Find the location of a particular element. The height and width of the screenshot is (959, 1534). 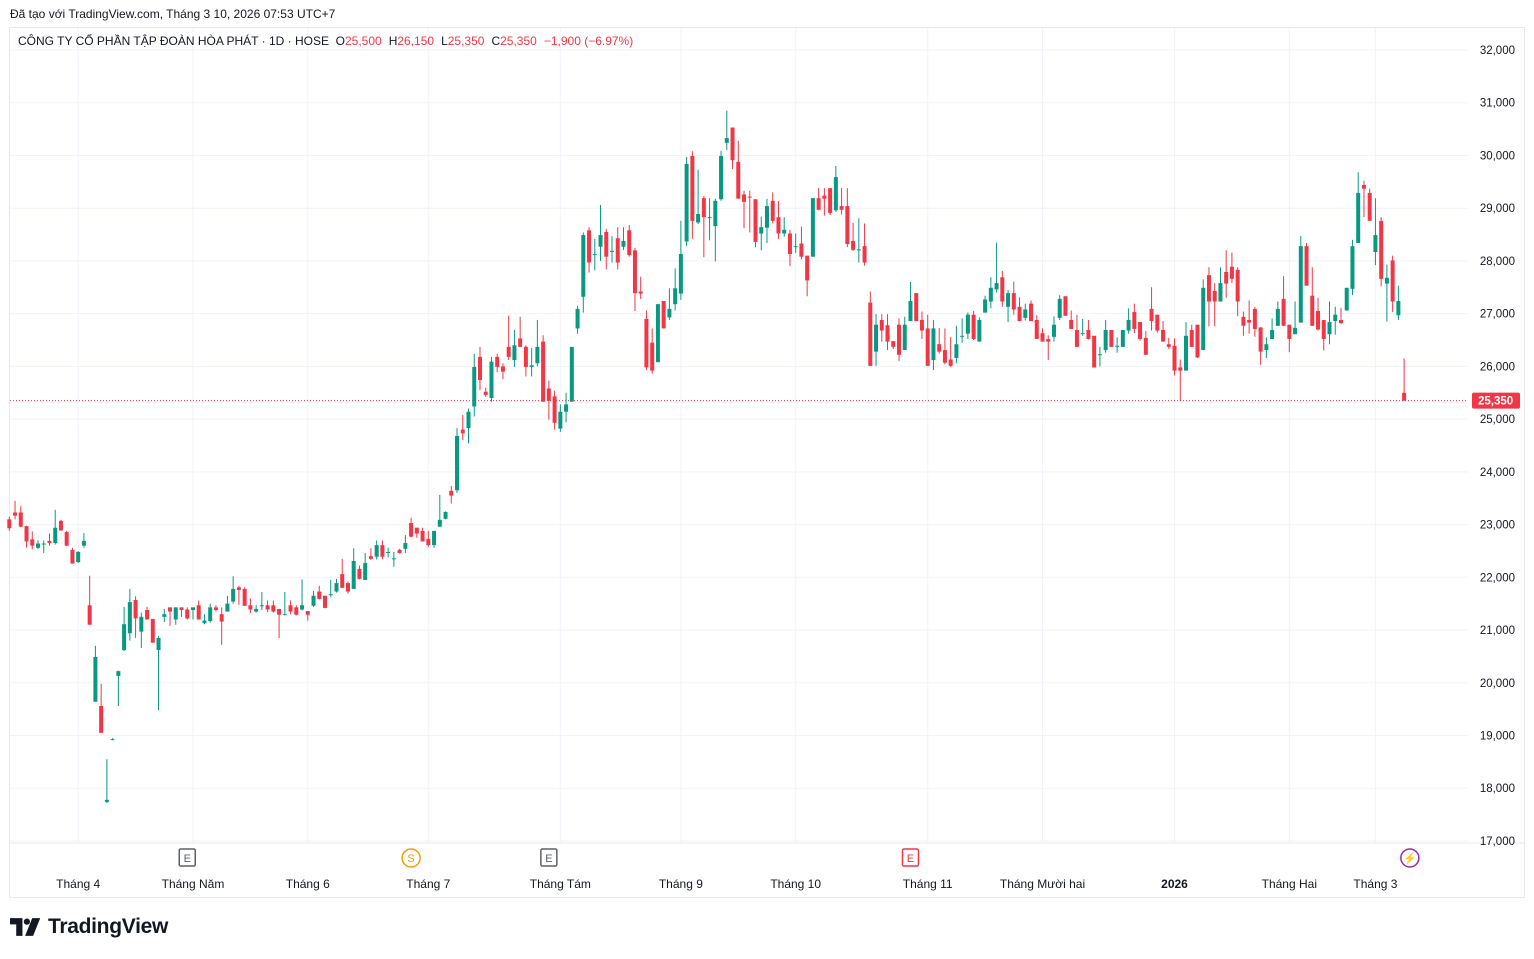

price-tick-label: 29,000 is located at coordinates (1497, 209).